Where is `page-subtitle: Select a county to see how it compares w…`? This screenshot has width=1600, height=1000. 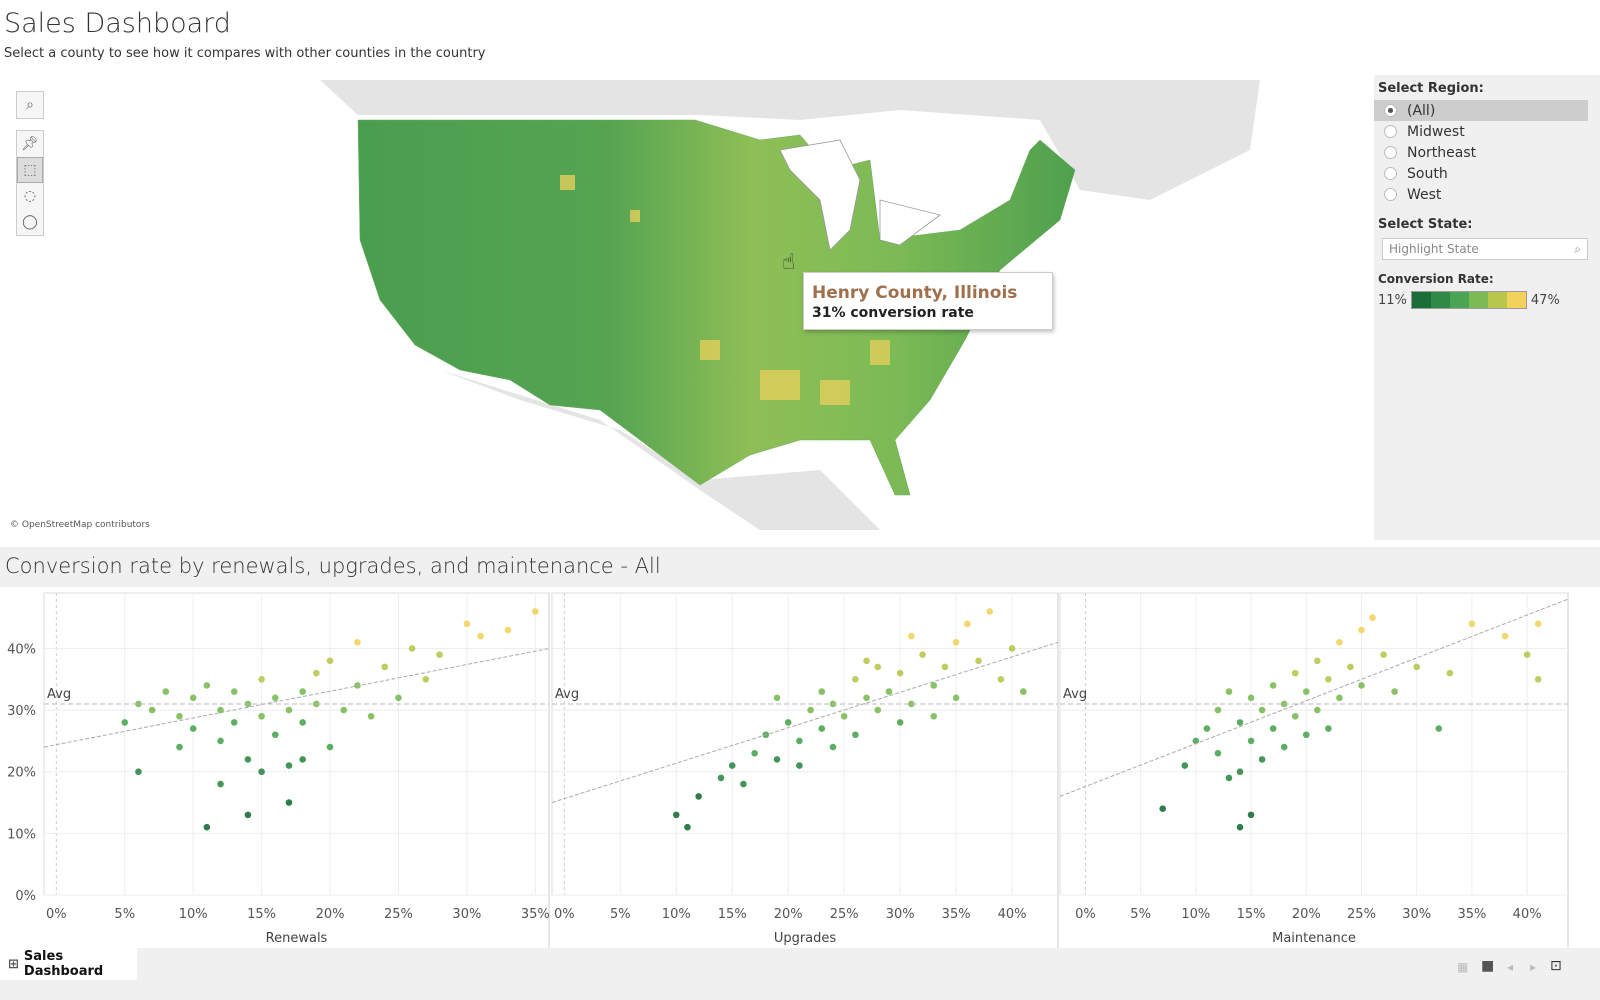
page-subtitle: Select a county to see how it compares w… is located at coordinates (245, 53).